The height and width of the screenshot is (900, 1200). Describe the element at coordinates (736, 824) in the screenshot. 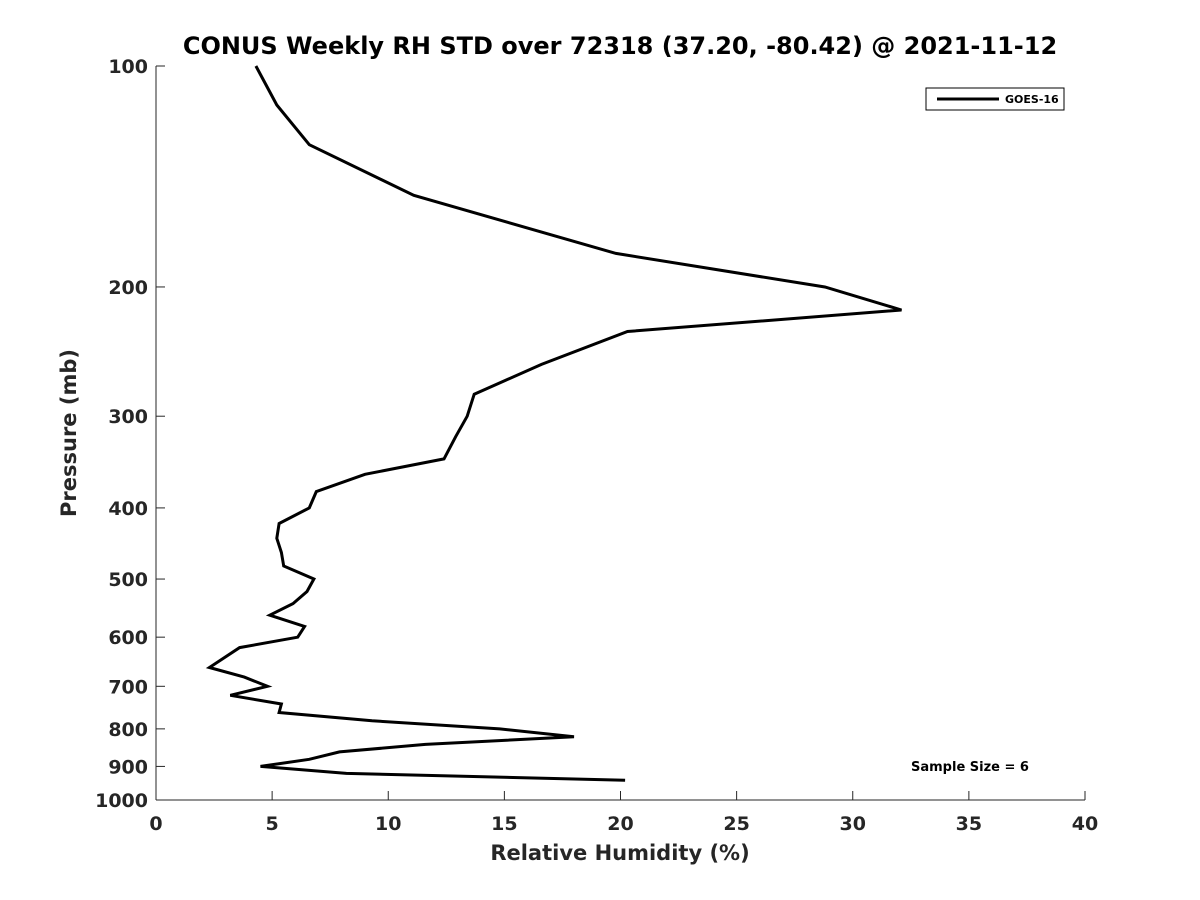

I see `x-tick-label: 25` at that location.